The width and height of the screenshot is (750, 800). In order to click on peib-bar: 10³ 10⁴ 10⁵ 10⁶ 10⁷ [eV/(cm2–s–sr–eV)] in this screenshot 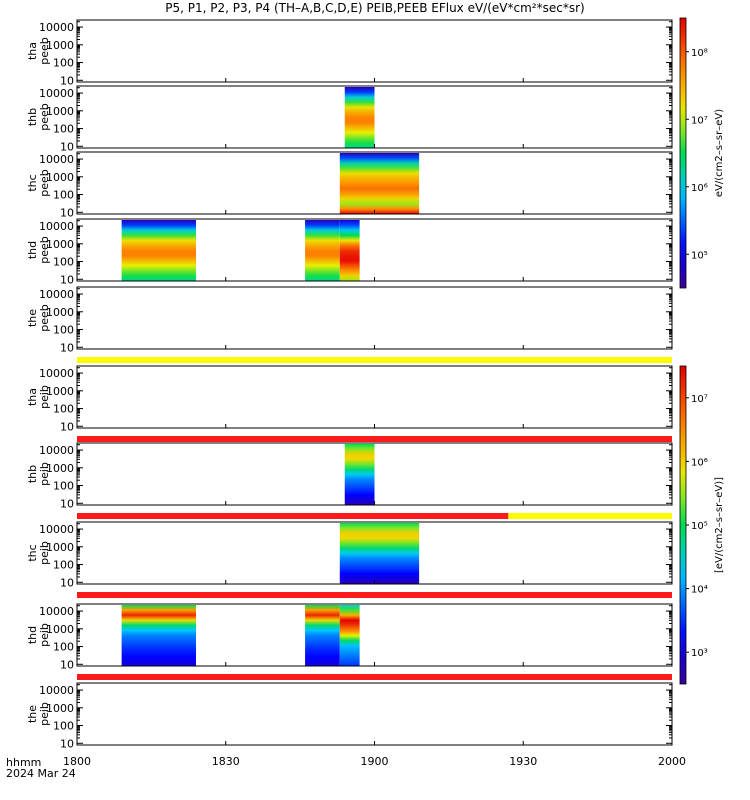, I will do `click(702, 525)`.